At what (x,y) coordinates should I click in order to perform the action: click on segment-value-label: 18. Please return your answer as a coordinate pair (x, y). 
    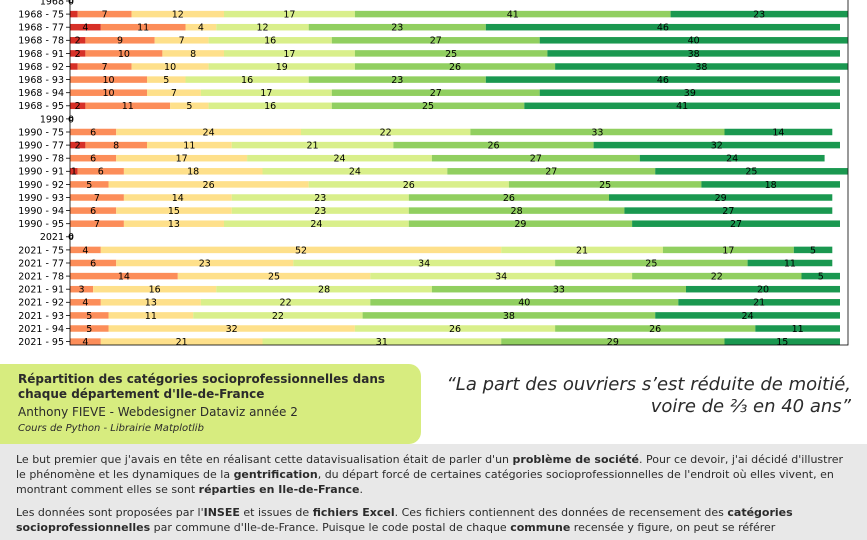
    Looking at the image, I should click on (193, 172).